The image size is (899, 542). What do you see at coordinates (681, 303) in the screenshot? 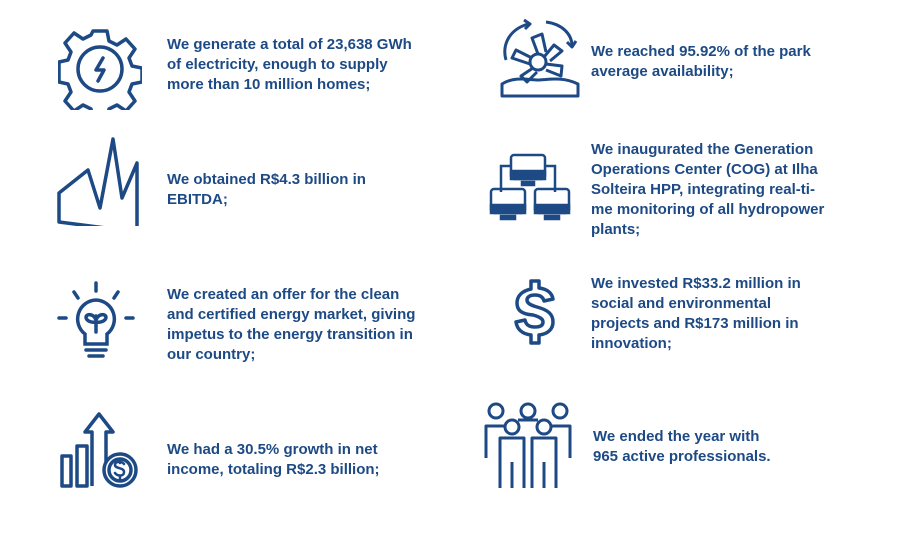
I see `text-line: social and environmental` at bounding box center [681, 303].